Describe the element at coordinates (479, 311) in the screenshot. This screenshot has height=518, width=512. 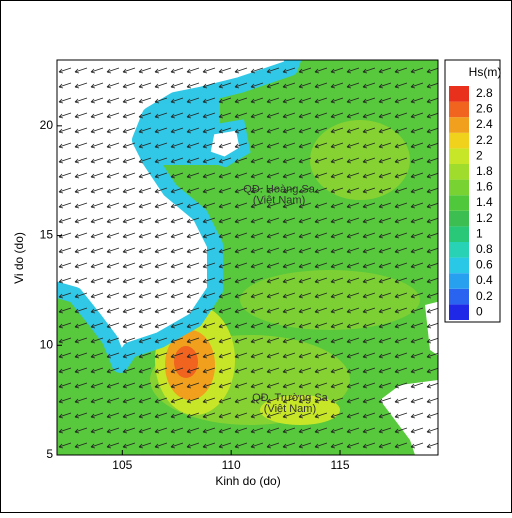
I see `colorbar-tick-label: 0` at that location.